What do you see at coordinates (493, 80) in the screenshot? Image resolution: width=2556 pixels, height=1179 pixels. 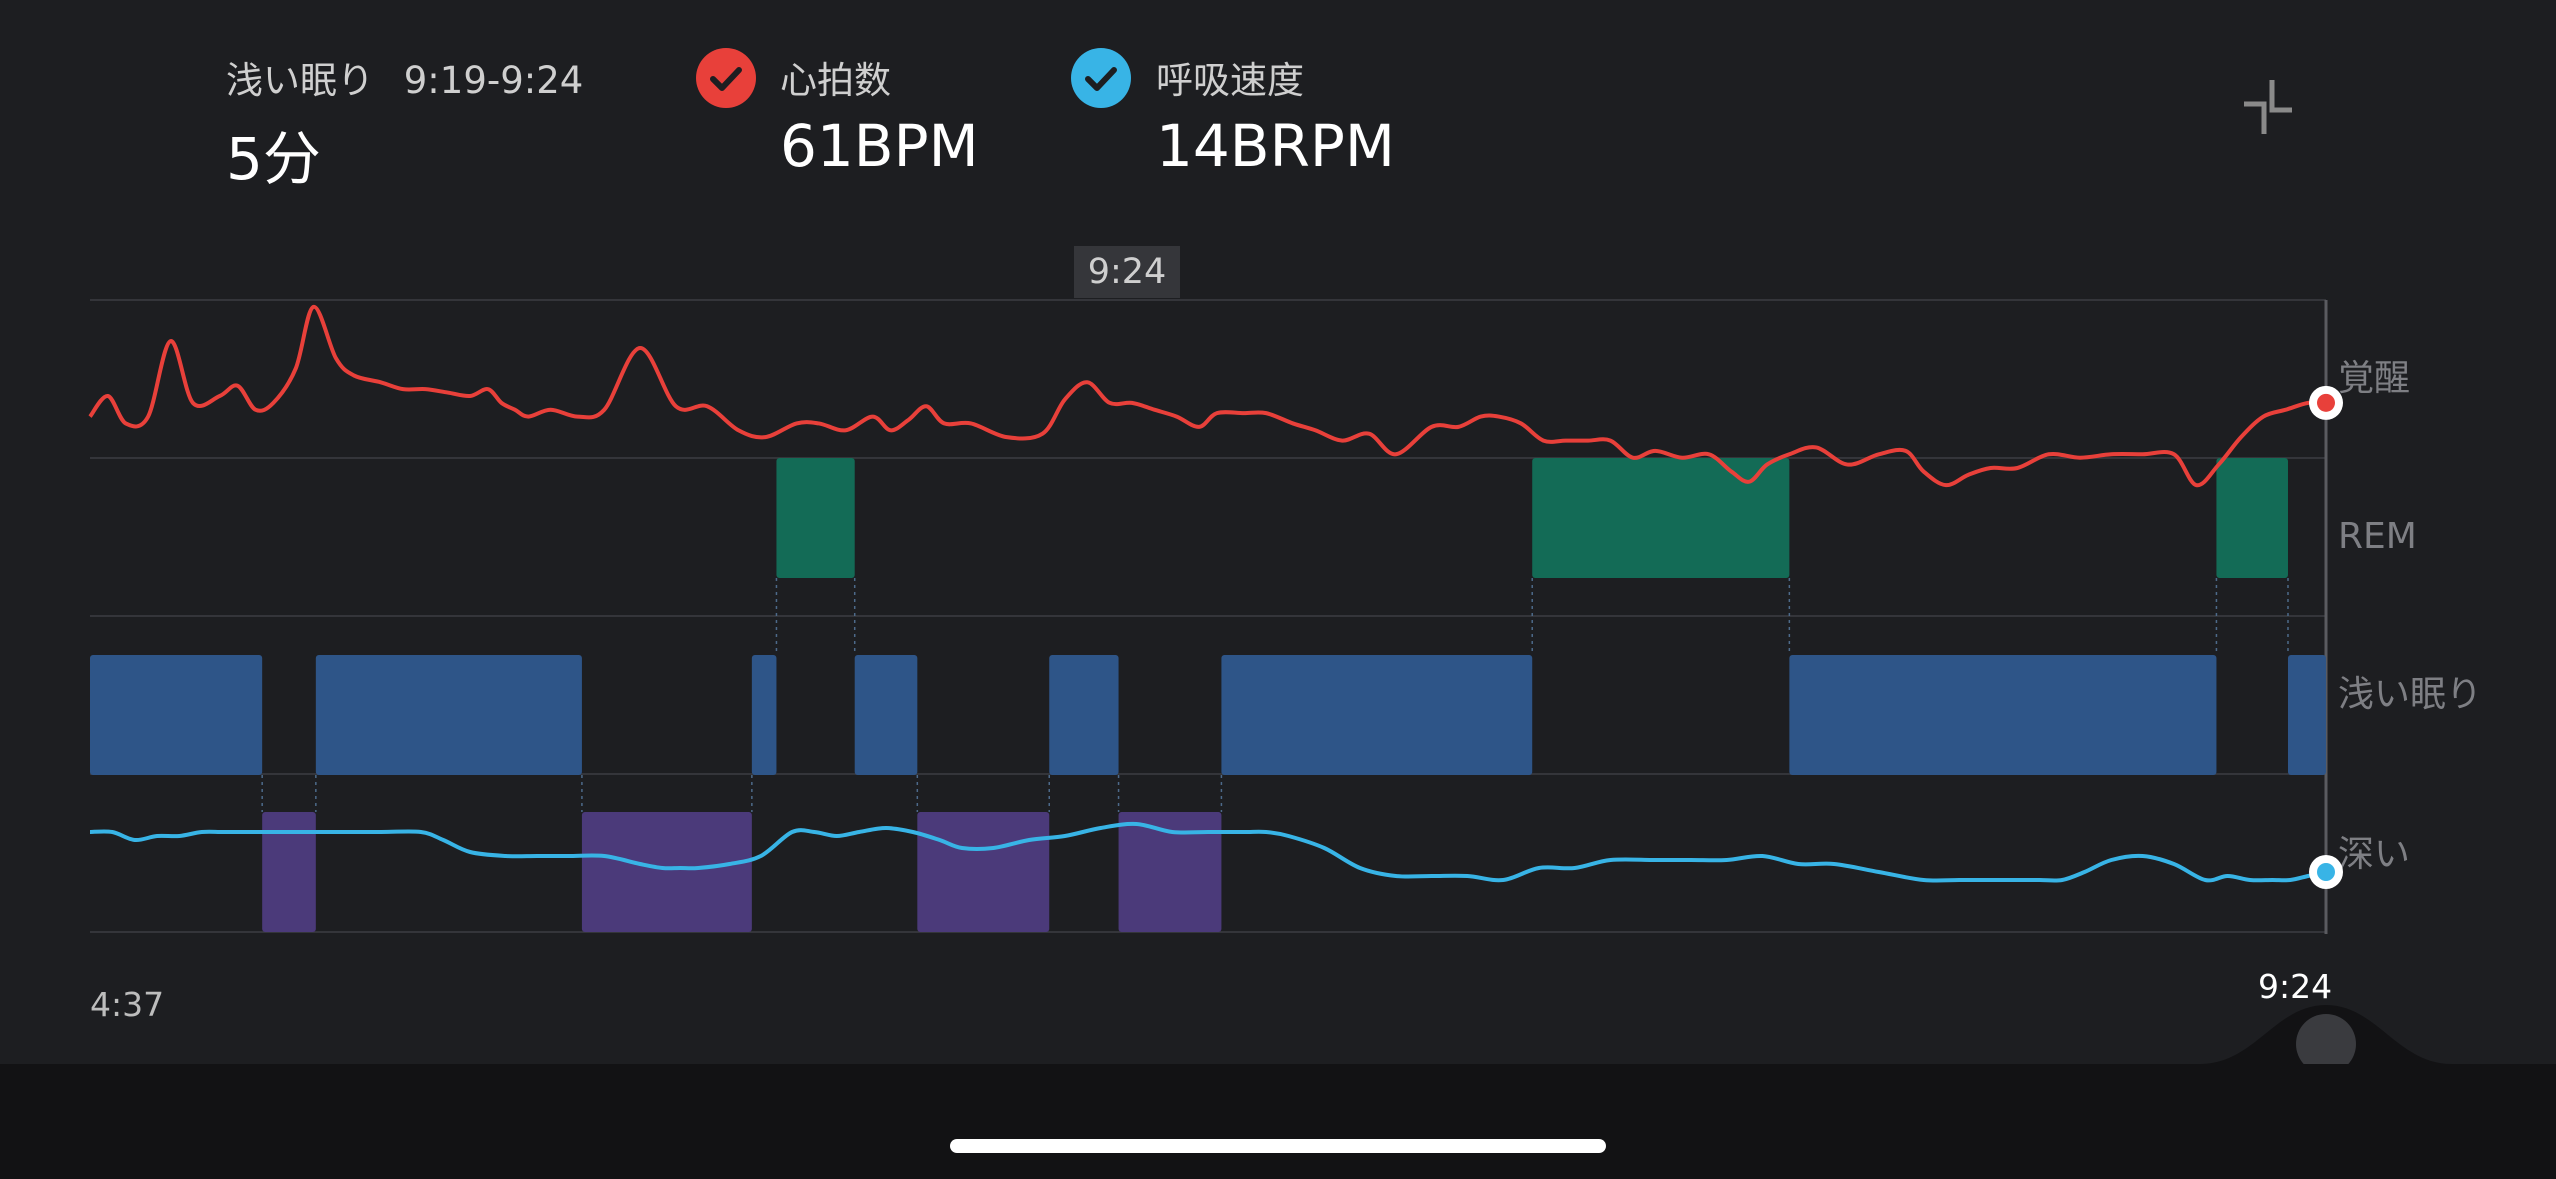 I see `time-range: 9:19-9:24` at bounding box center [493, 80].